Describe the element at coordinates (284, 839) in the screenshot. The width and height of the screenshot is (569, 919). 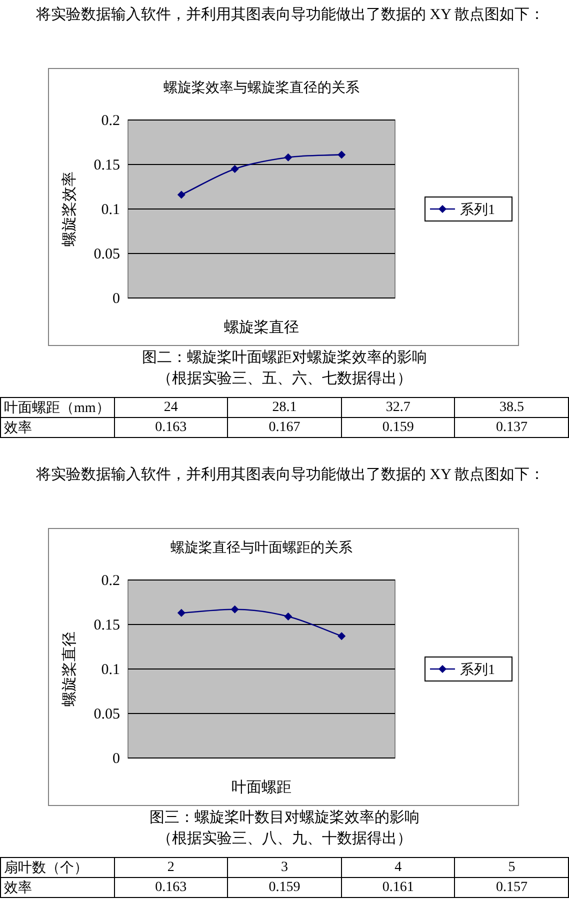
I see `text: （根据实验三、八、九、十数据得出）` at that location.